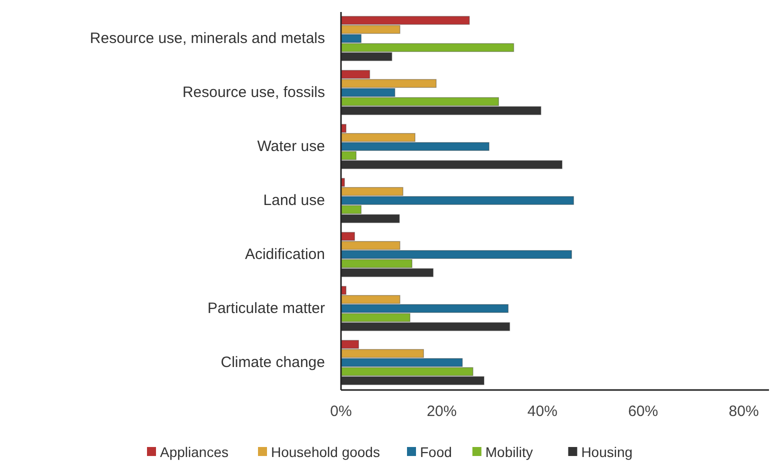 The height and width of the screenshot is (465, 770). I want to click on x-tick-label: 60%, so click(643, 411).